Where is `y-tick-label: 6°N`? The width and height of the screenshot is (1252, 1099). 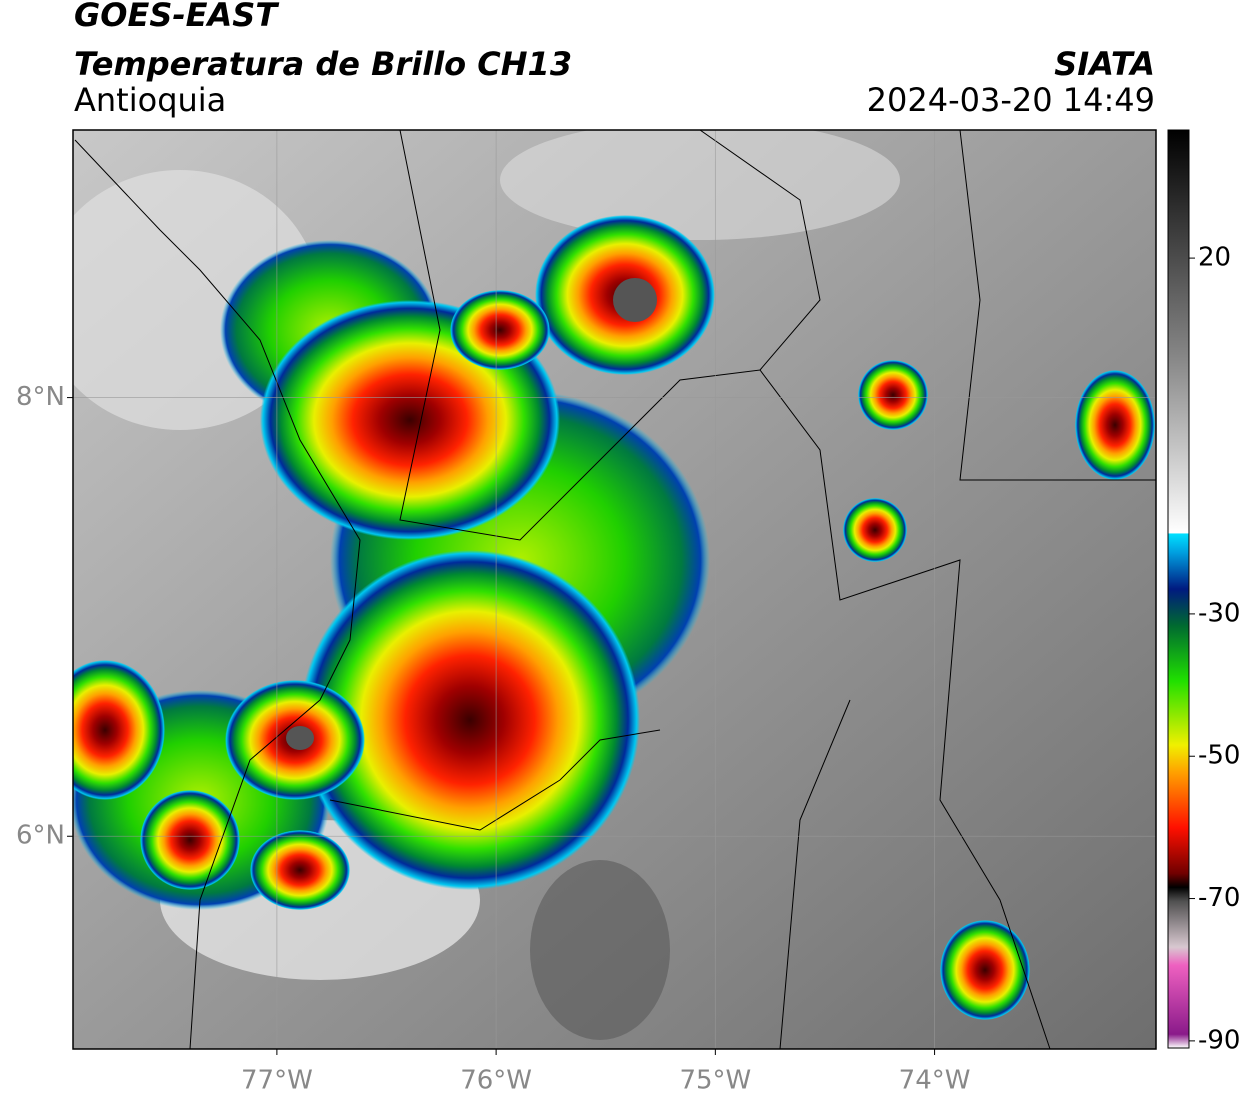 y-tick-label: 6°N is located at coordinates (40, 836).